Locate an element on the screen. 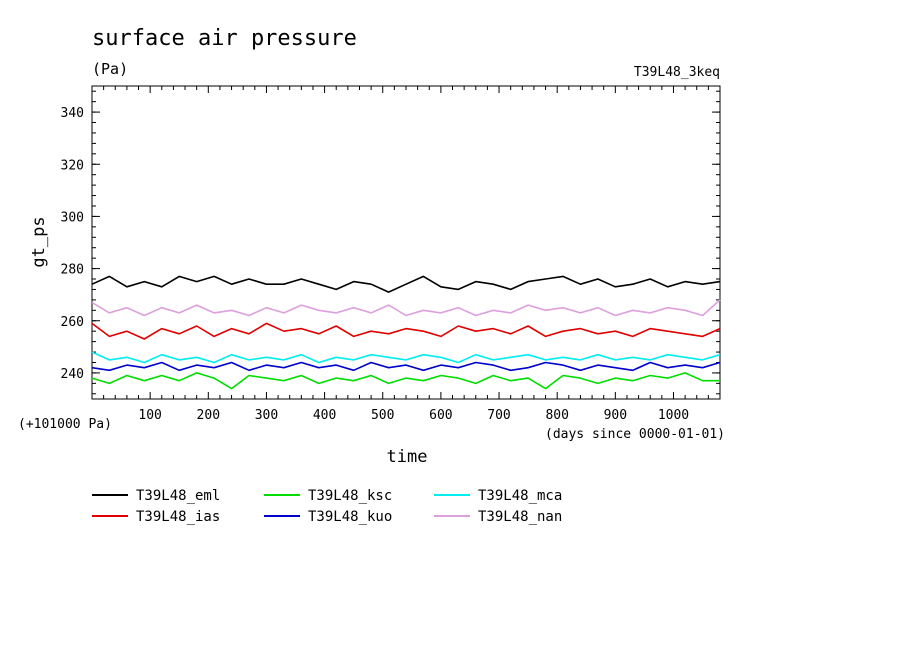 This screenshot has height=654, width=904. y-offset-label: (+101000 Pa) is located at coordinates (65, 424).